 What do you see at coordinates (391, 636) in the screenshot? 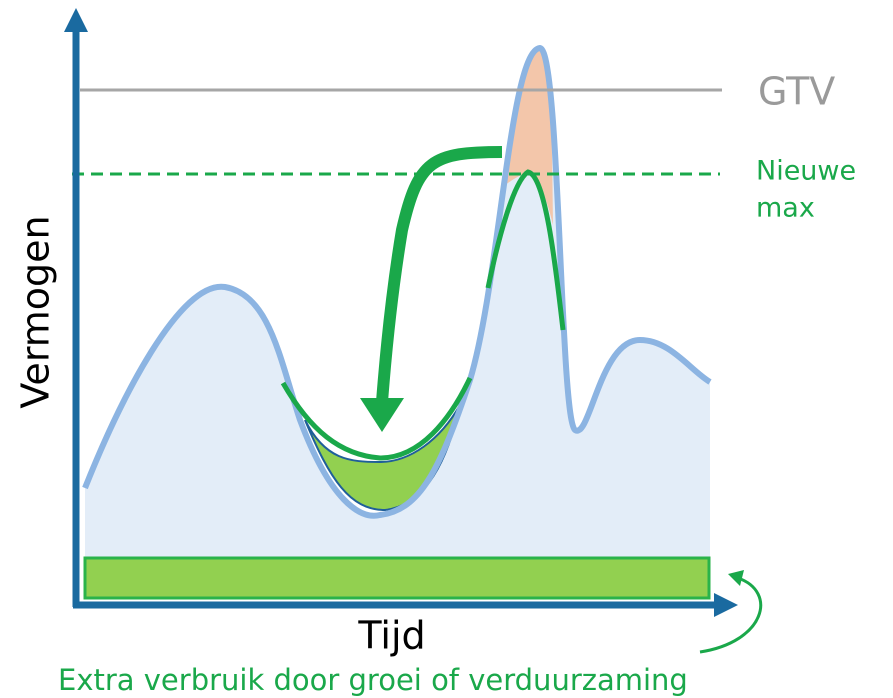
I see `x-axis-label: Tijd` at bounding box center [391, 636].